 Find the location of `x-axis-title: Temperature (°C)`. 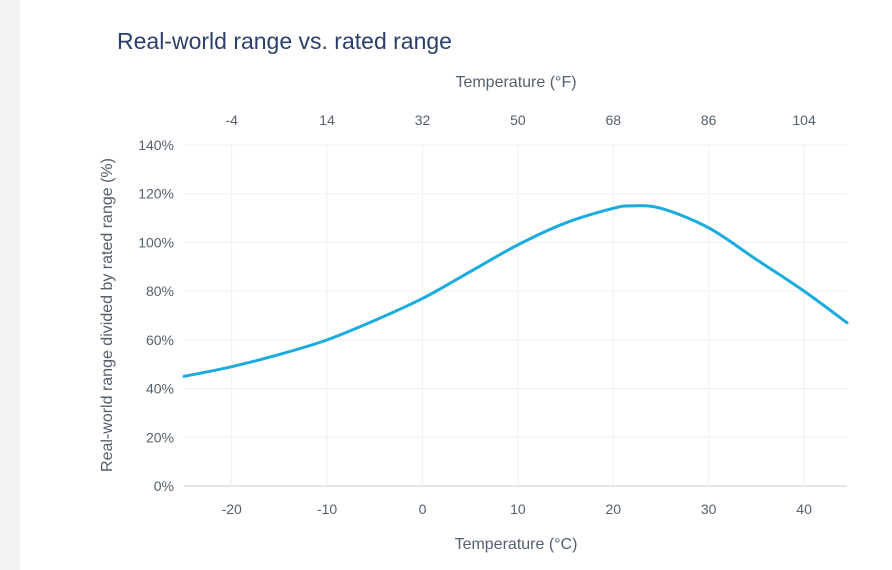

x-axis-title: Temperature (°C) is located at coordinates (516, 544).